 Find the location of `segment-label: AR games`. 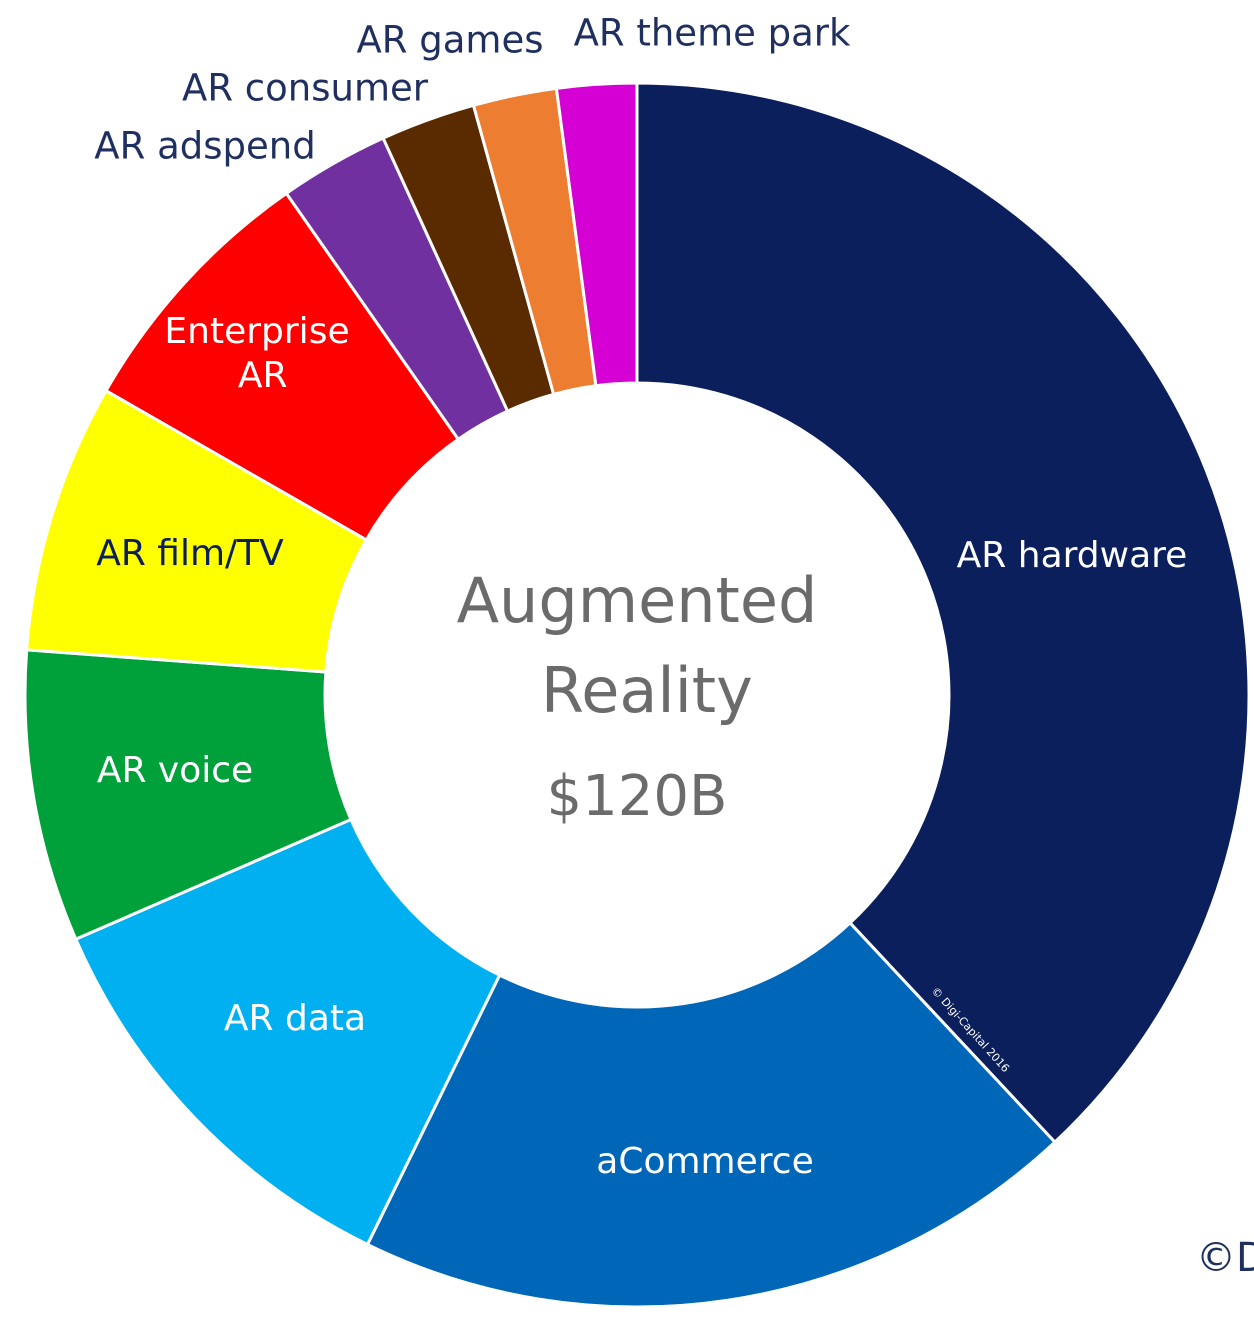

segment-label: AR games is located at coordinates (449, 40).